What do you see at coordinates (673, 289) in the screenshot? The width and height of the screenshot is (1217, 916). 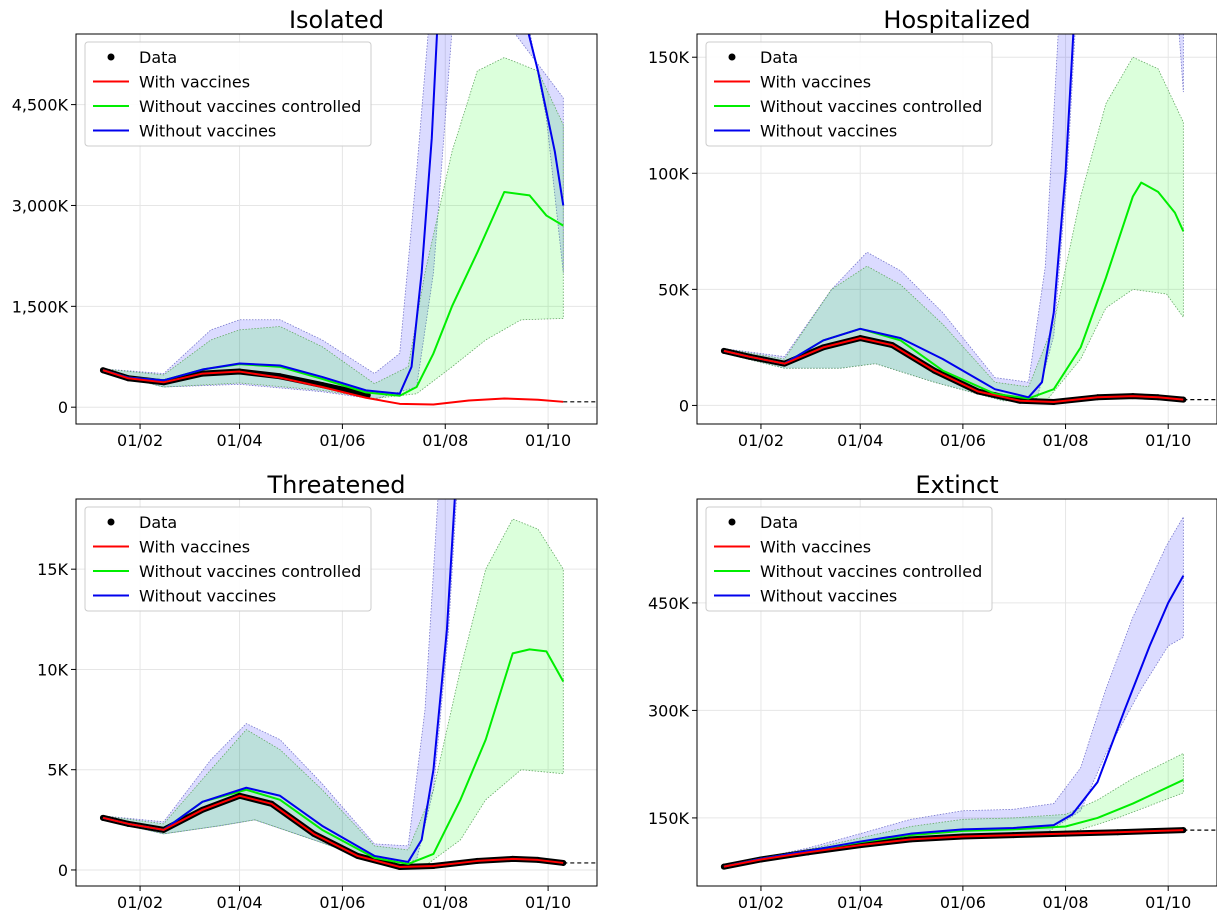 I see `y-tick-label: 50K` at bounding box center [673, 289].